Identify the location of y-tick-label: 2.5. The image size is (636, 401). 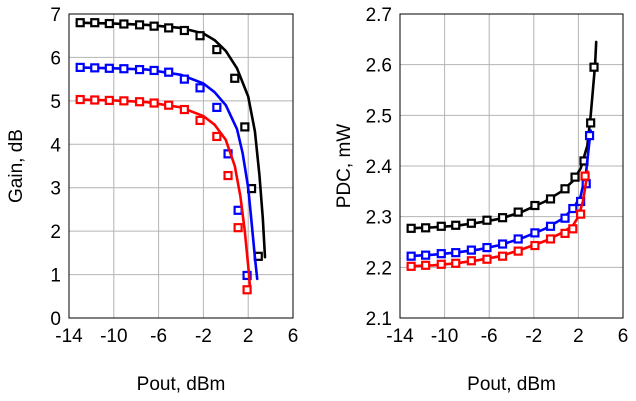
(379, 116).